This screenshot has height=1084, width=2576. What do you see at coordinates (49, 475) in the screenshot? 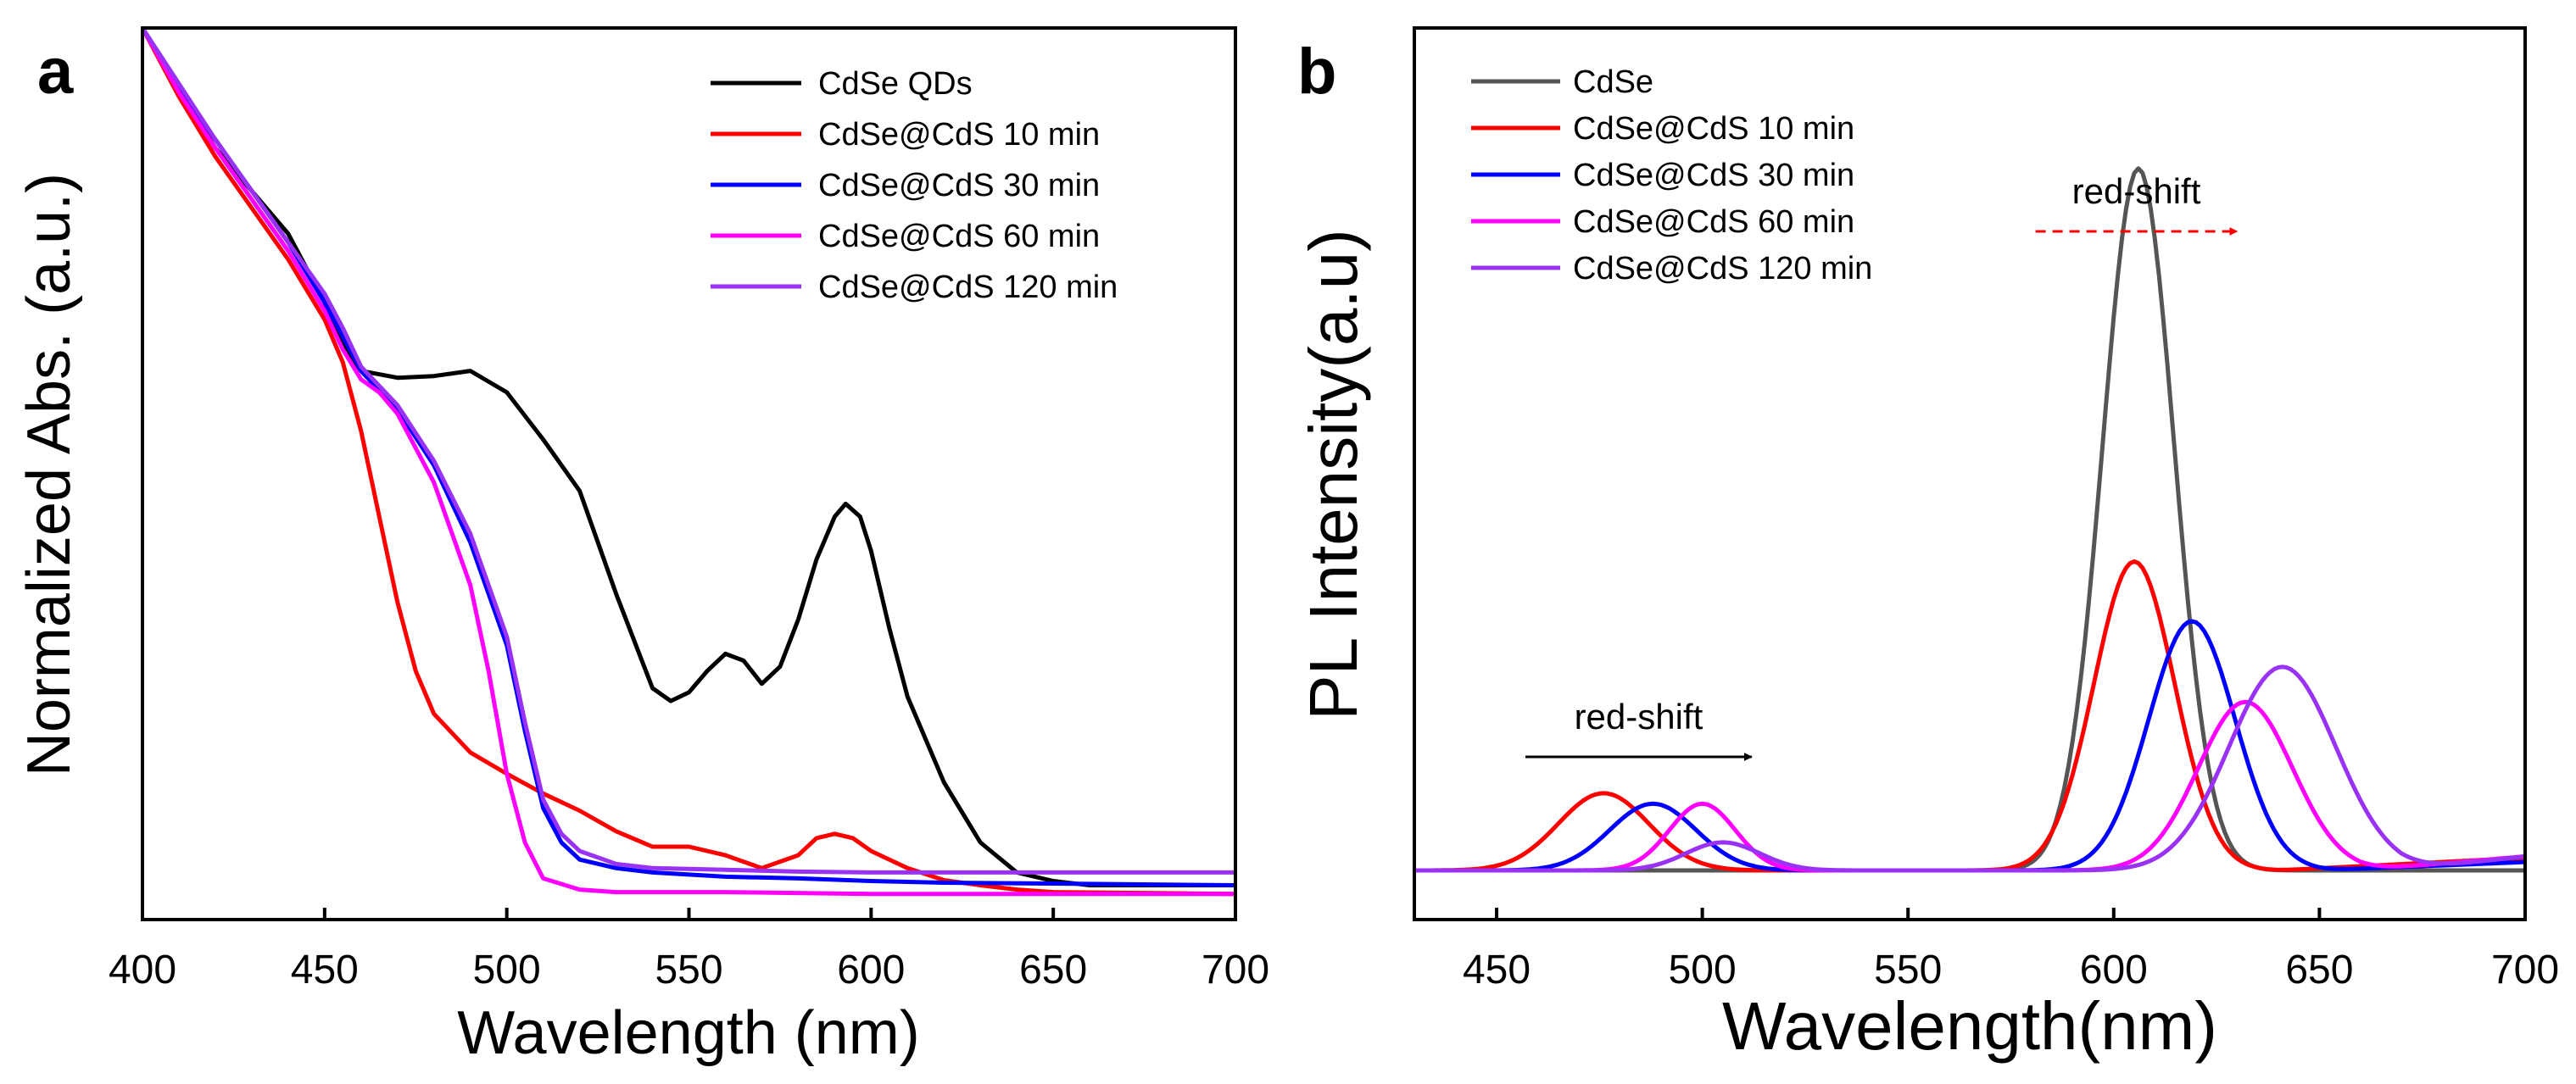
I see `panel-a-y-axis-title: Normalized Abs. (a.u.)` at bounding box center [49, 475].